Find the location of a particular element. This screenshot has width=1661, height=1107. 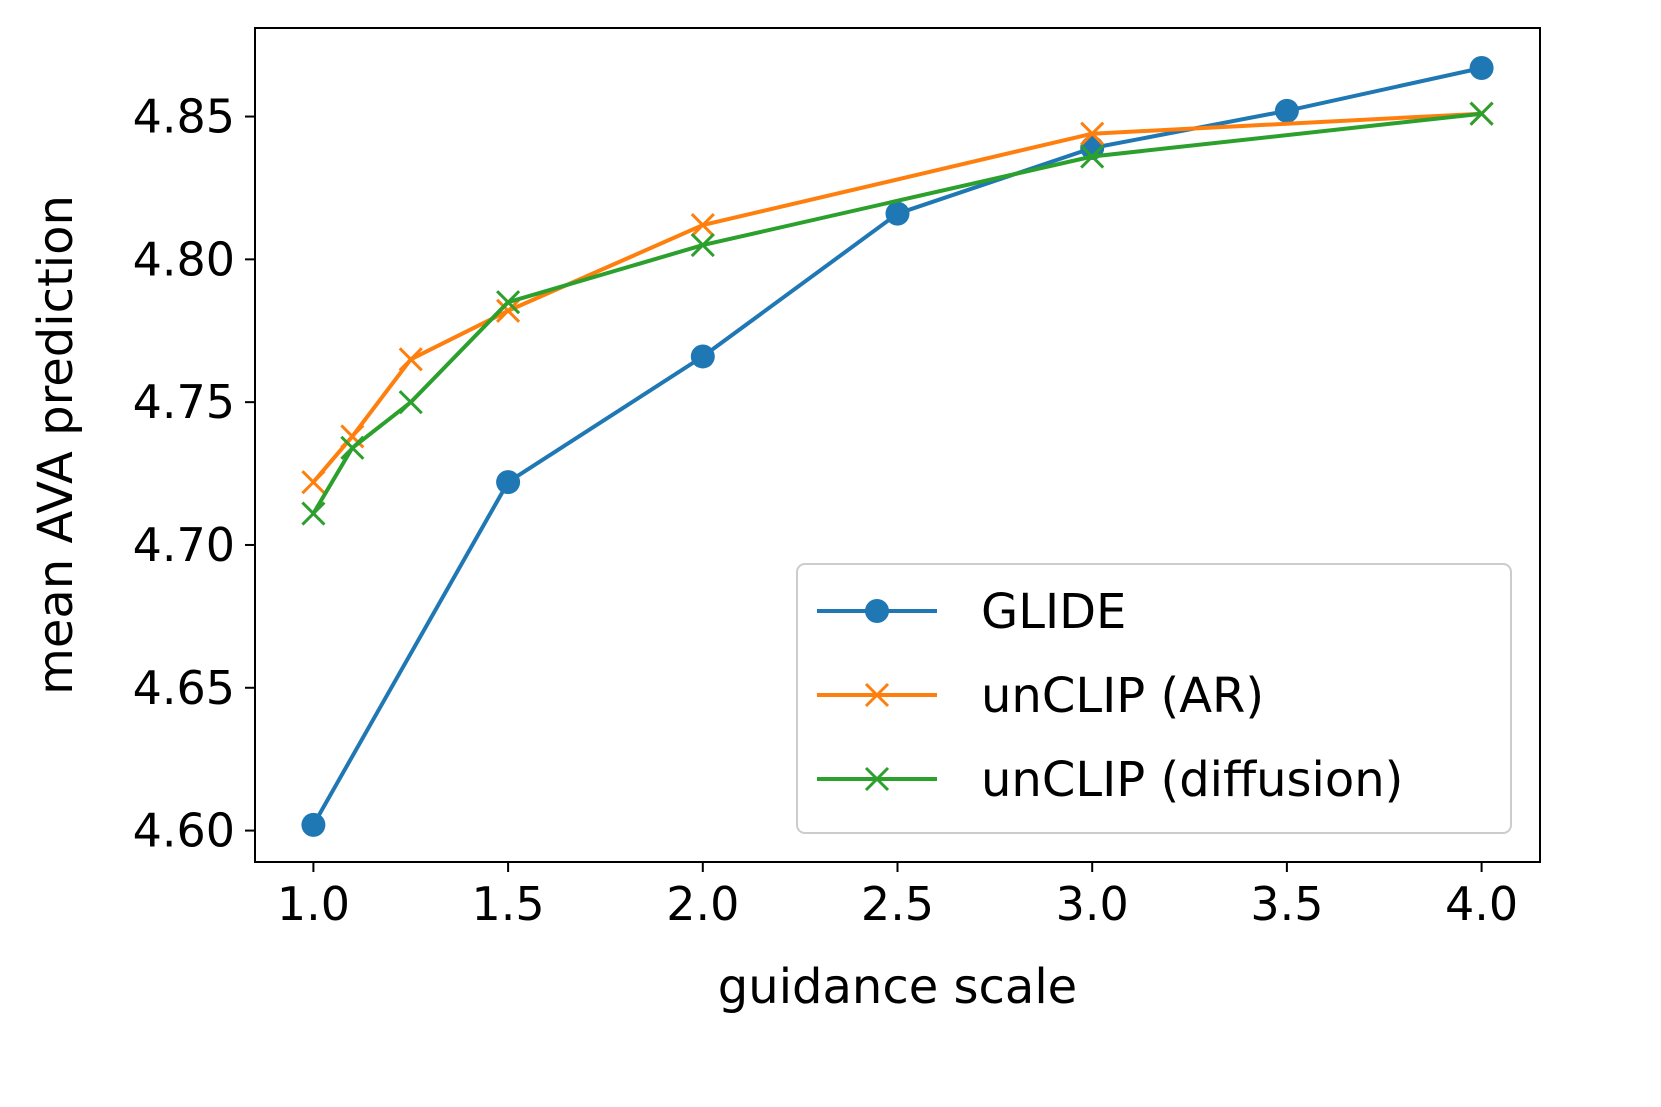

x-tick-label: 4.0 is located at coordinates (1481, 904).